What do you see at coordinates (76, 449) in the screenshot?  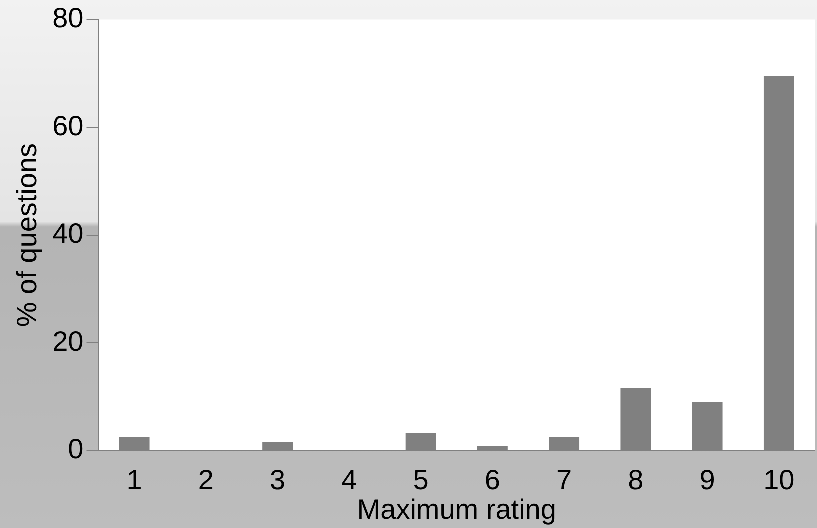 I see `y-tick-label: 0` at bounding box center [76, 449].